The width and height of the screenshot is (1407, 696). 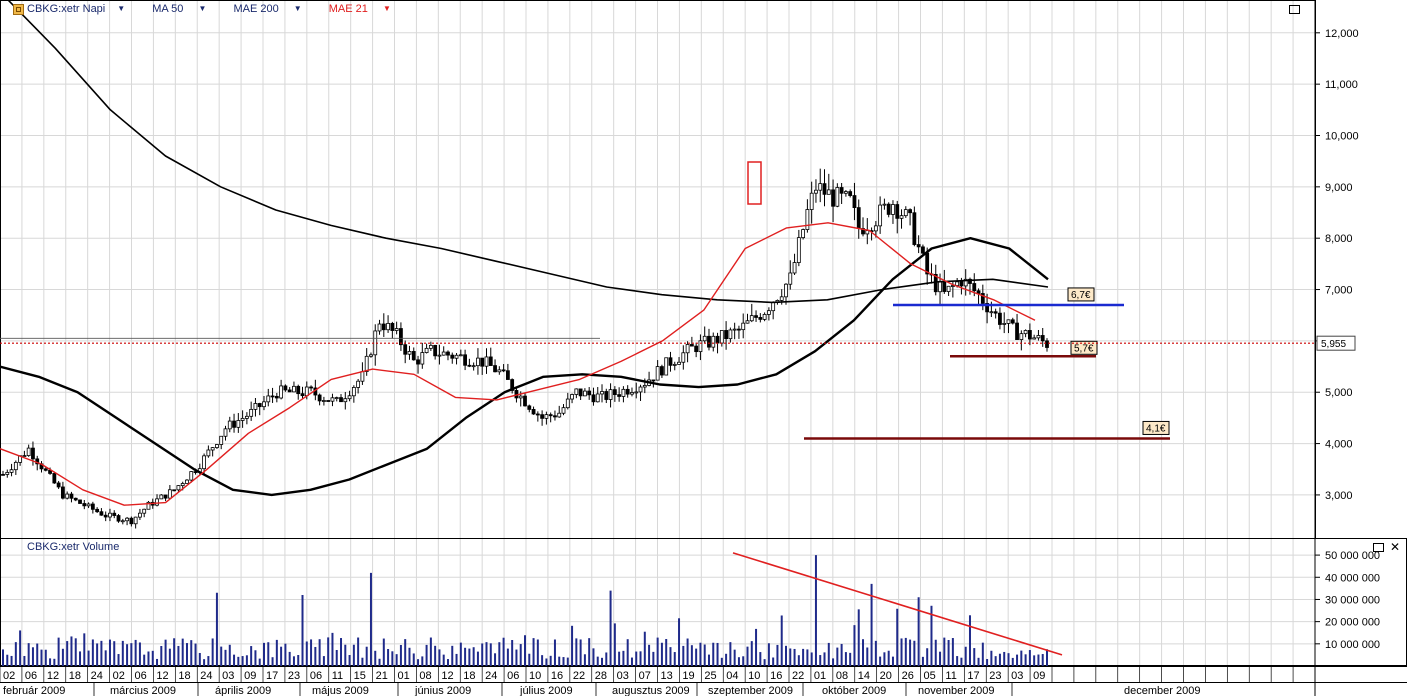 What do you see at coordinates (1017, 676) in the screenshot?
I see `day-label: 03` at bounding box center [1017, 676].